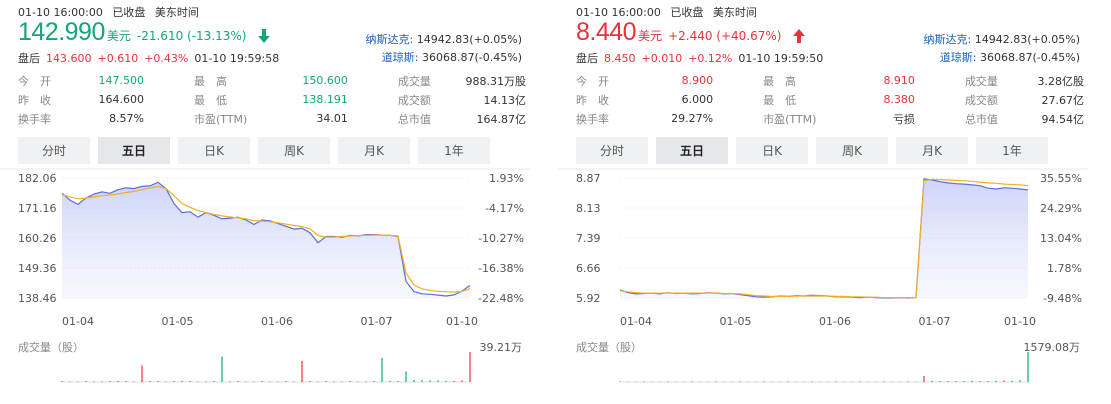  Describe the element at coordinates (592, 100) in the screenshot. I see `stat-label: 昨 收` at that location.